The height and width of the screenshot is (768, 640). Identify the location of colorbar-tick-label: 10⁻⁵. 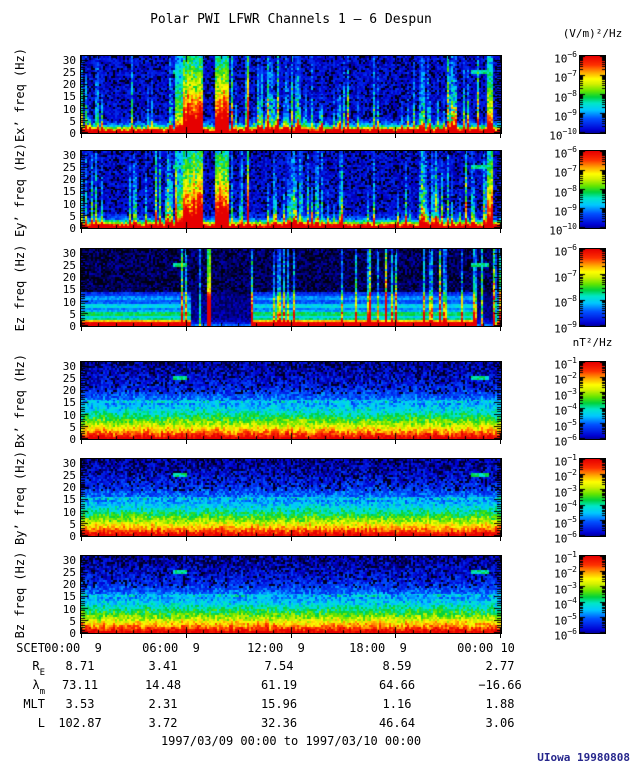
(565, 620).